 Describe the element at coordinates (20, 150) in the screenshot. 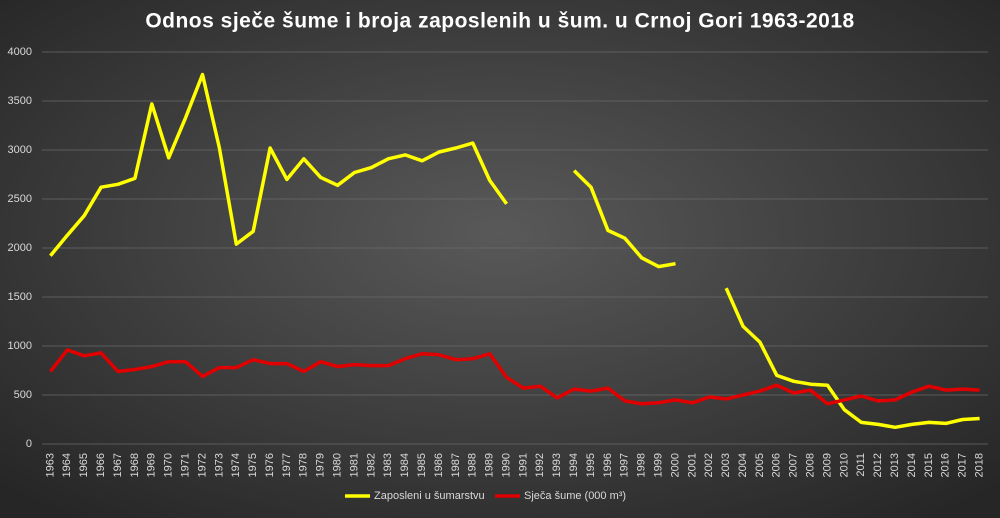

I see `y-tick-label: 3000` at that location.